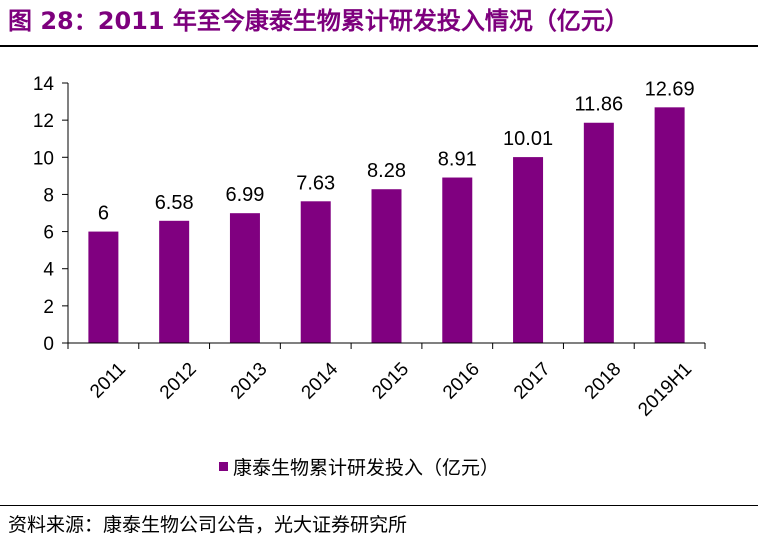 The width and height of the screenshot is (758, 548). Describe the element at coordinates (532, 381) in the screenshot. I see `x-tick-label-2017: 2017` at that location.